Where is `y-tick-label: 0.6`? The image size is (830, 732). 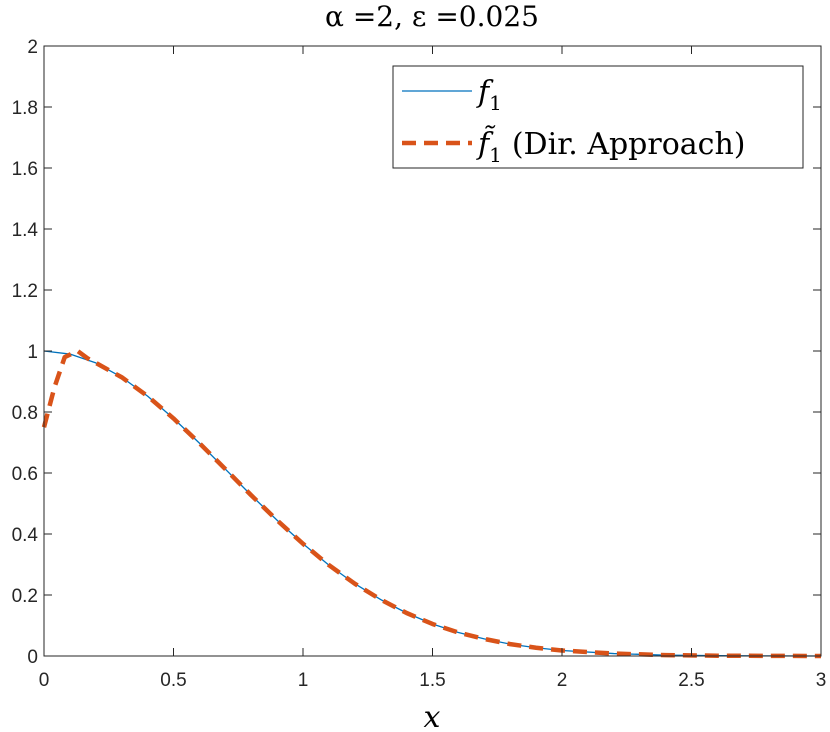
y-tick-label: 0.6 is located at coordinates (25, 474).